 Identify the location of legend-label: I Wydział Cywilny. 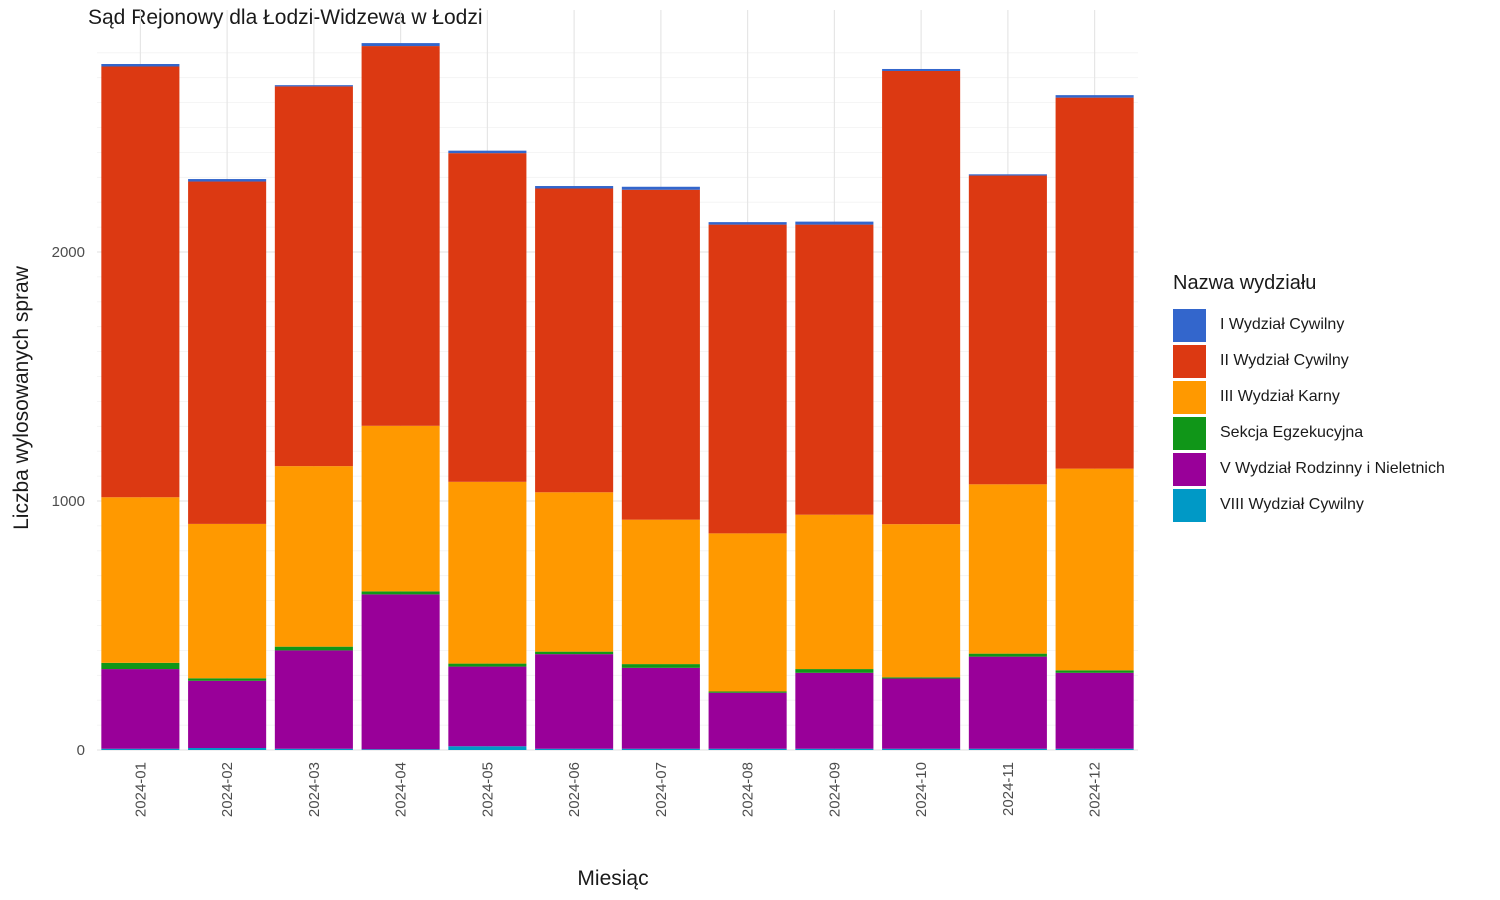
(1282, 324).